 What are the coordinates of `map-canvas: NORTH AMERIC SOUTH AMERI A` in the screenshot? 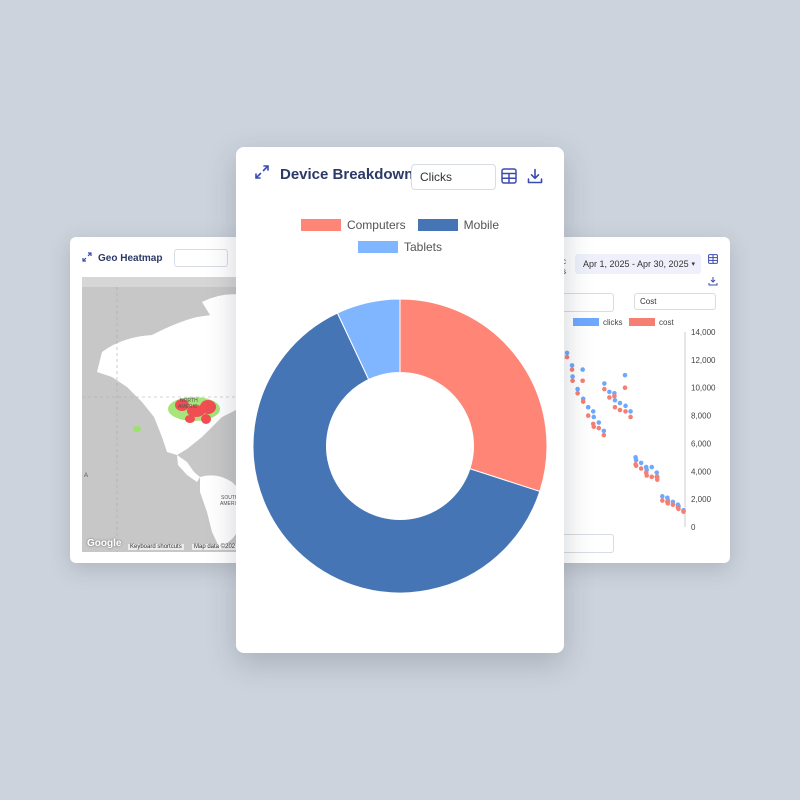 It's located at (162, 414).